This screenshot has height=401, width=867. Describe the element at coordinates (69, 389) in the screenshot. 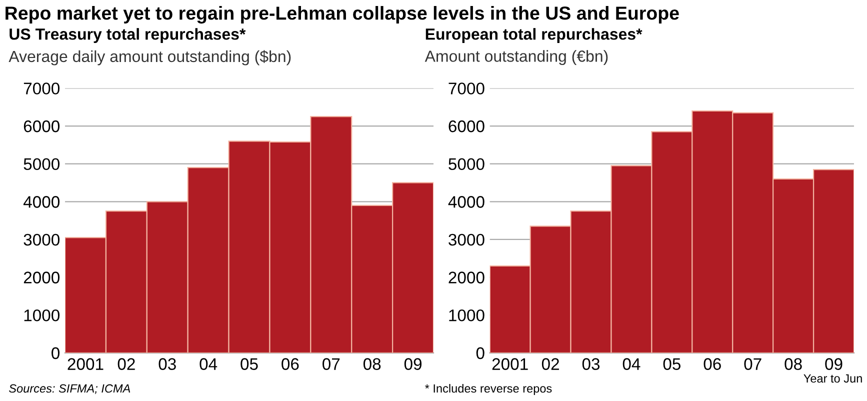

I see `source-note: Sources: SIFMA; ICMA` at that location.